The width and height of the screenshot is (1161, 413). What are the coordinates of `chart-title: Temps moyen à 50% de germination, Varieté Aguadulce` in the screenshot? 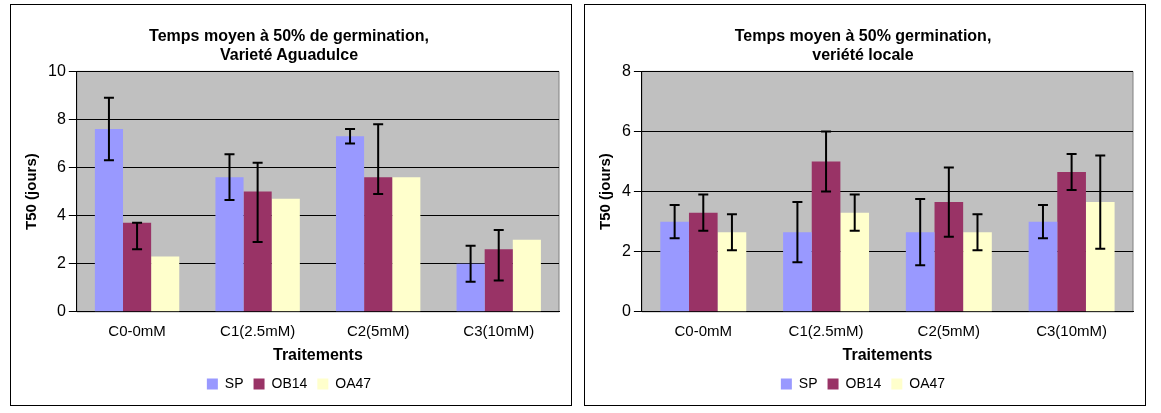 It's located at (289, 45).